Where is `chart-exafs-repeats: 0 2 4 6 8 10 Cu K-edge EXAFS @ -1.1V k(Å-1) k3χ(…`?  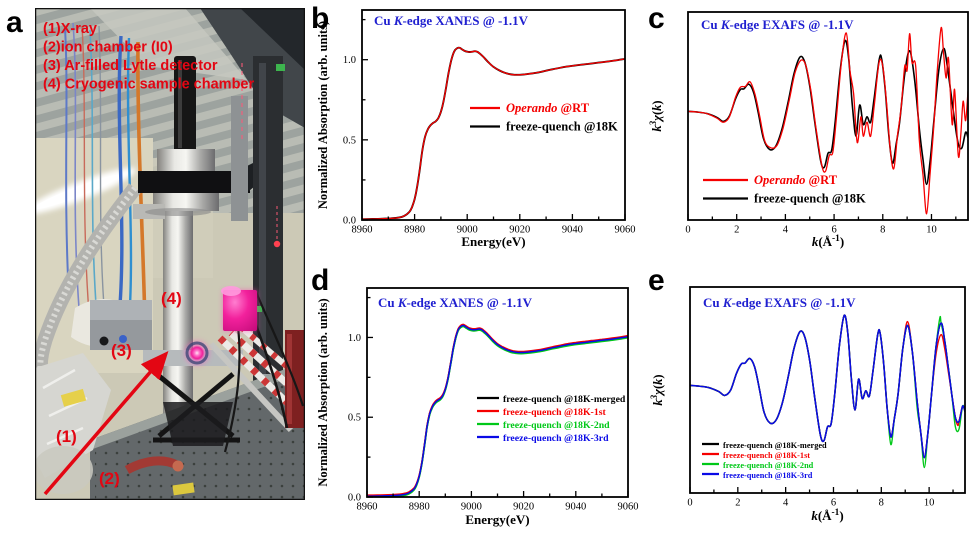 chart-exafs-repeats: 0 2 4 6 8 10 Cu K-edge EXAFS @ -1.1V k(Å-1) k3χ(… is located at coordinates (807, 404).